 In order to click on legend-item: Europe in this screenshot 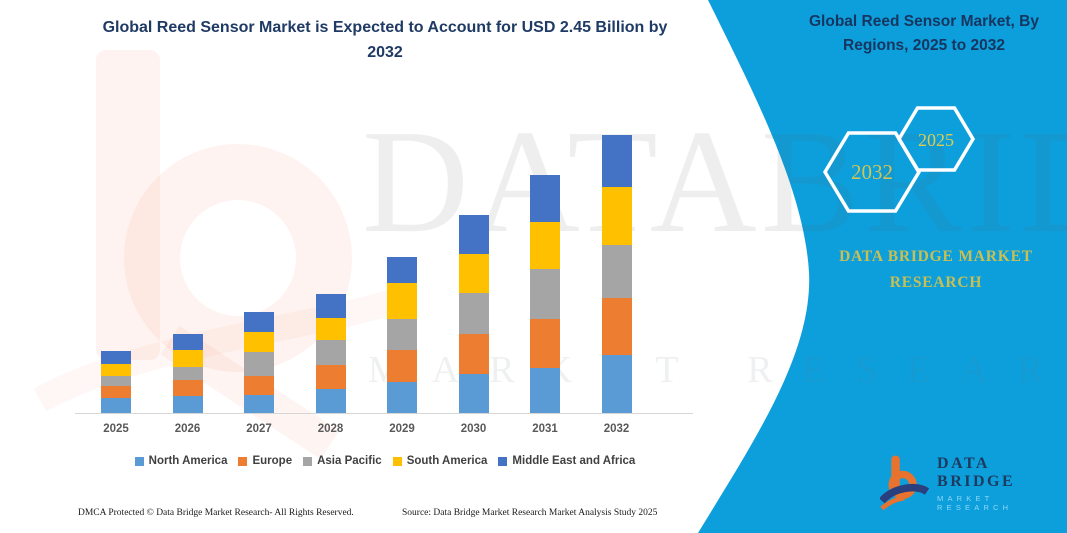, I will do `click(265, 461)`.